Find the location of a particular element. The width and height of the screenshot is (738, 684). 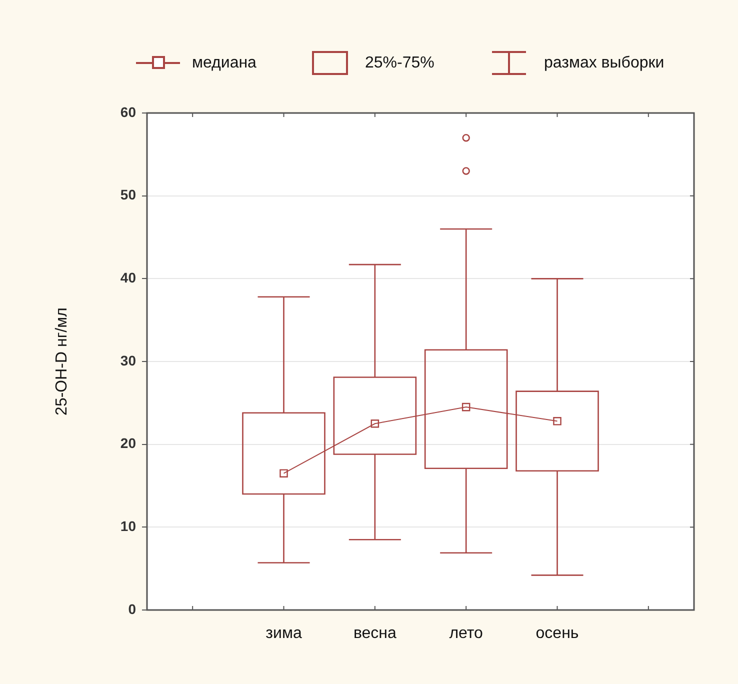

text: размах выборки is located at coordinates (604, 63).